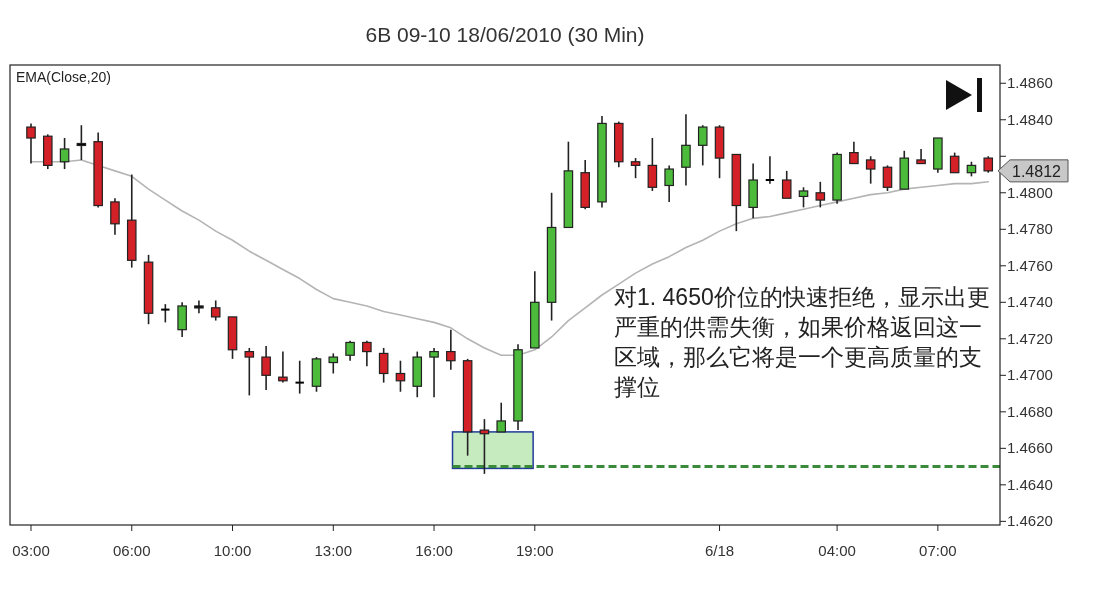 This screenshot has width=1101, height=598. What do you see at coordinates (31, 550) in the screenshot?
I see `x-tick-label: 03:00` at bounding box center [31, 550].